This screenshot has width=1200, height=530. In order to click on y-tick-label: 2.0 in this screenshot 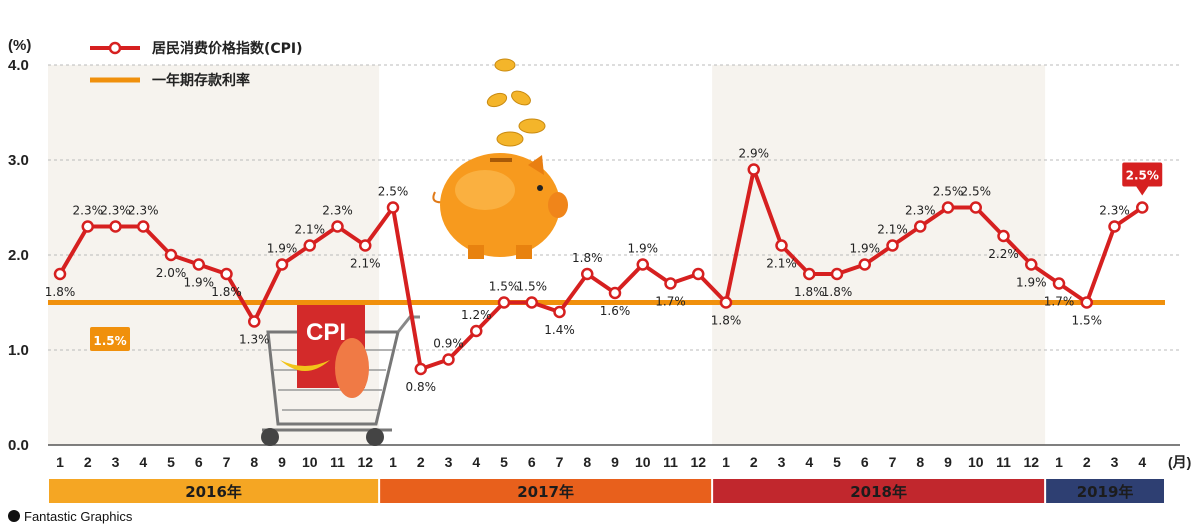, I will do `click(18, 255)`.